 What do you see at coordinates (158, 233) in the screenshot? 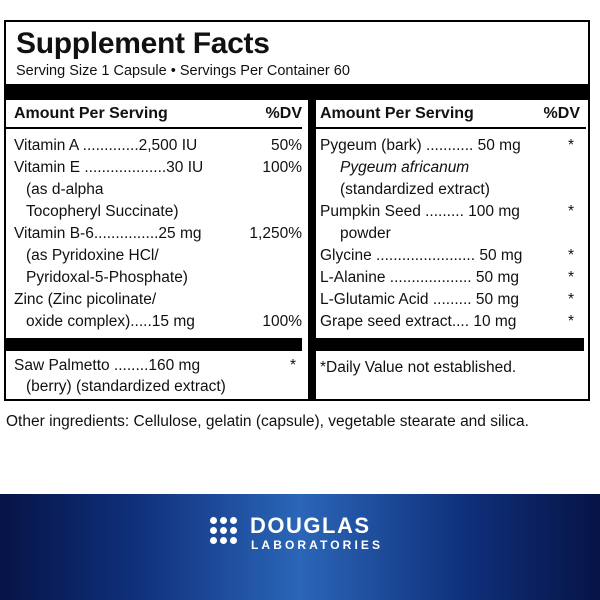
I see `nutrient-row: Vitamin B-6...............25 mg 1,250%` at bounding box center [158, 233].